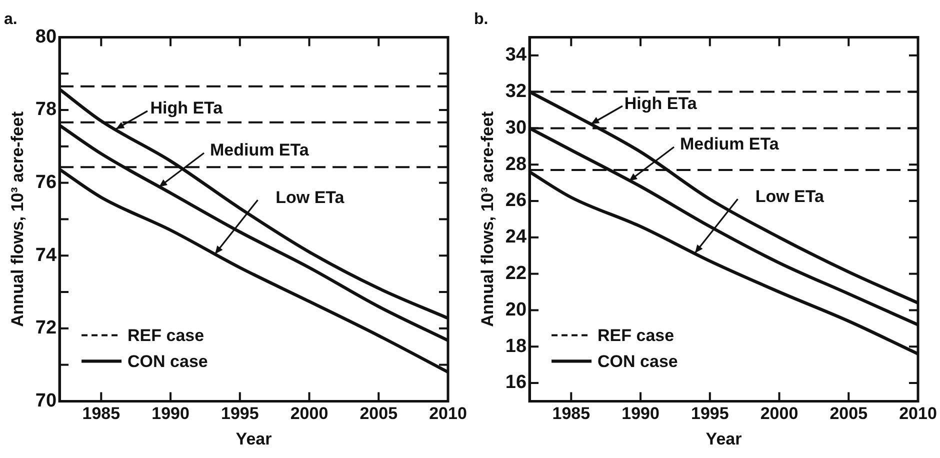 The image size is (940, 458). I want to click on y-tick-label: 72, so click(46, 328).